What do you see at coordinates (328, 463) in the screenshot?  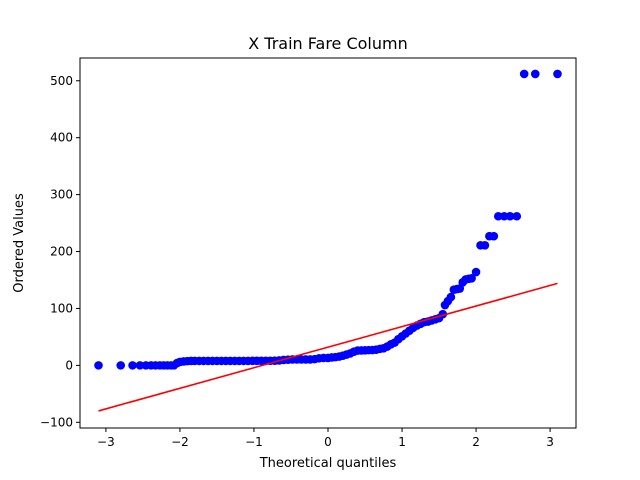 I see `x-axis-label: Theoretical quantiles` at bounding box center [328, 463].